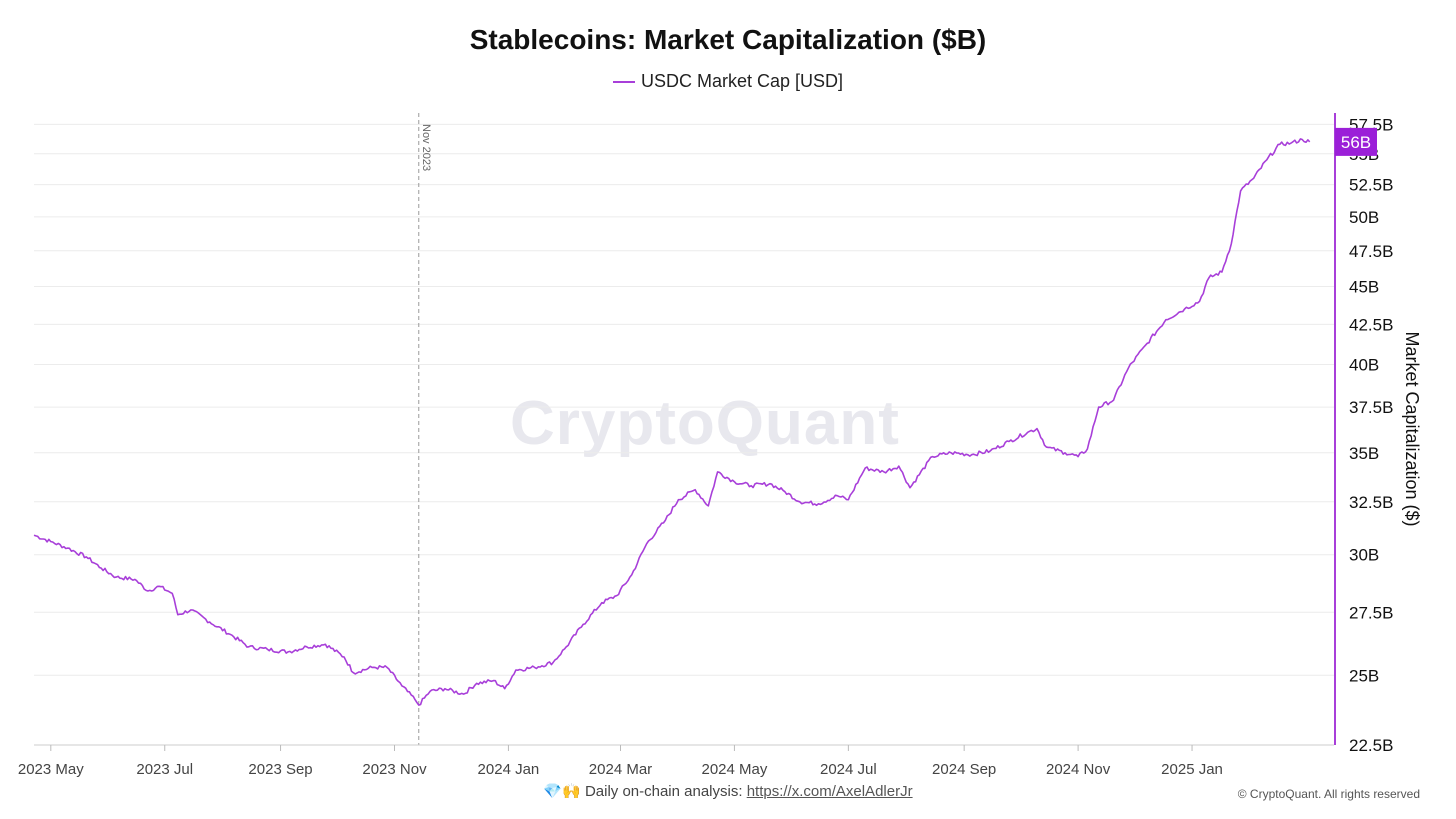  I want to click on footer-text: Daily on-chain analysis:, so click(663, 791).